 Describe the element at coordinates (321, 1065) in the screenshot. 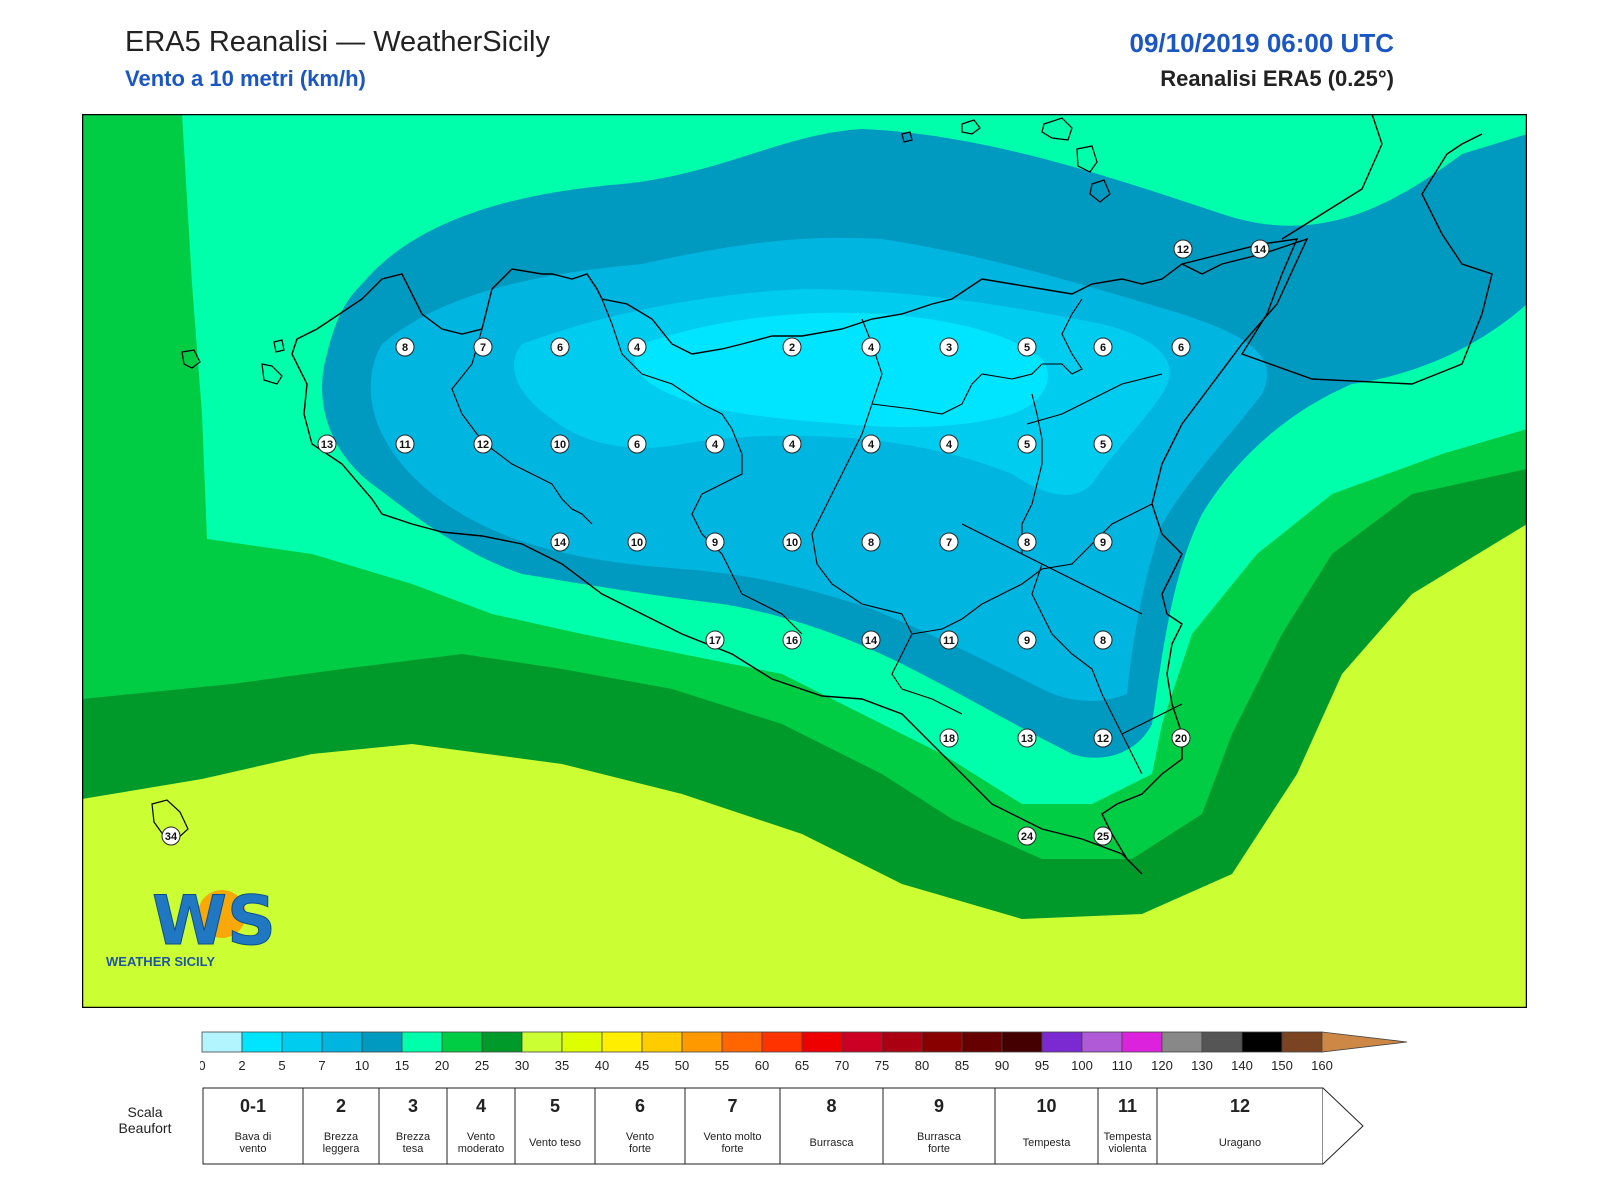

I see `legend-tick: 7` at that location.